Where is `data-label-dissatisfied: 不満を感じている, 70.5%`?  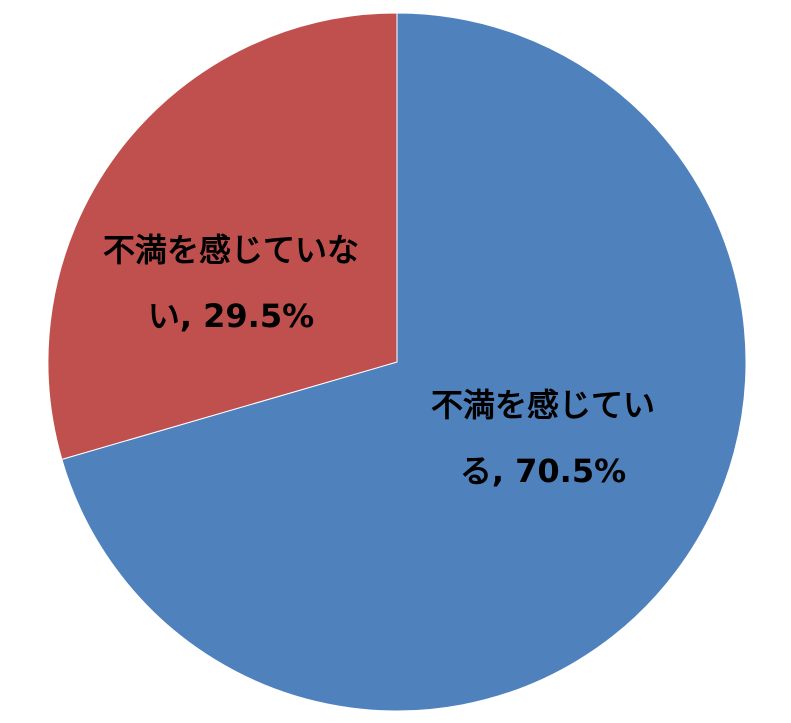
data-label-dissatisfied: 不満を感じている, 70.5% is located at coordinates (542, 438).